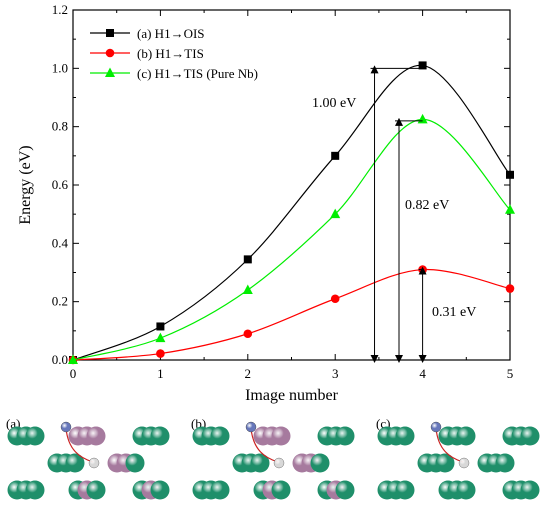 The image size is (550, 509). Describe the element at coordinates (60, 359) in the screenshot. I see `y-tick-label: 0.0` at that location.